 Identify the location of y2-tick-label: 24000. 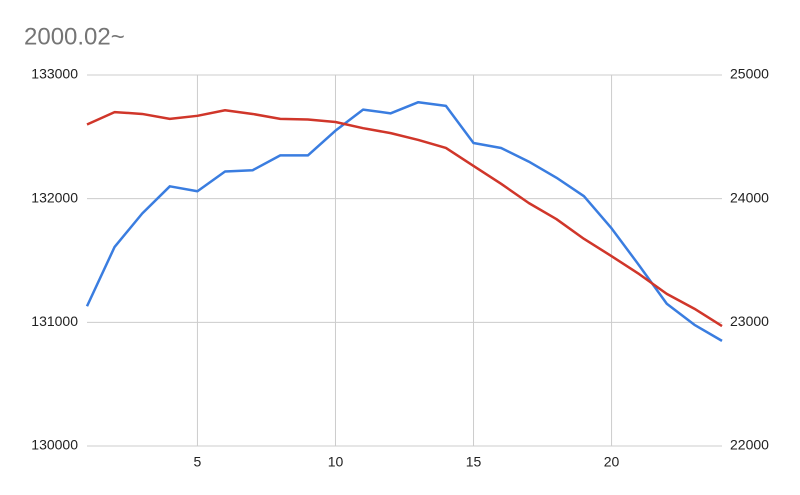
(749, 197).